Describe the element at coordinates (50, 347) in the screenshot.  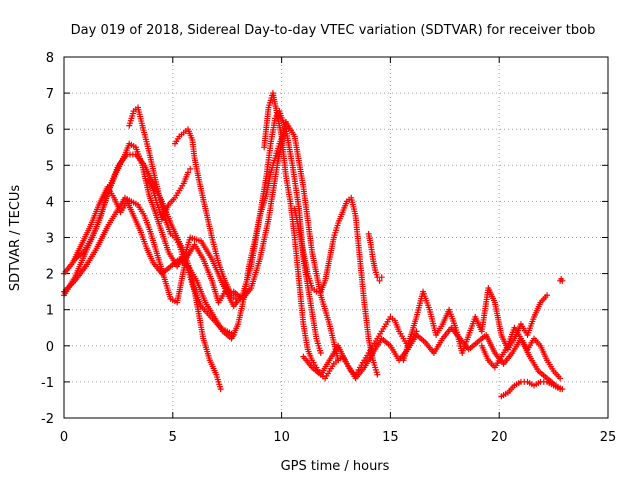
I see `y-tick-label: 0` at that location.